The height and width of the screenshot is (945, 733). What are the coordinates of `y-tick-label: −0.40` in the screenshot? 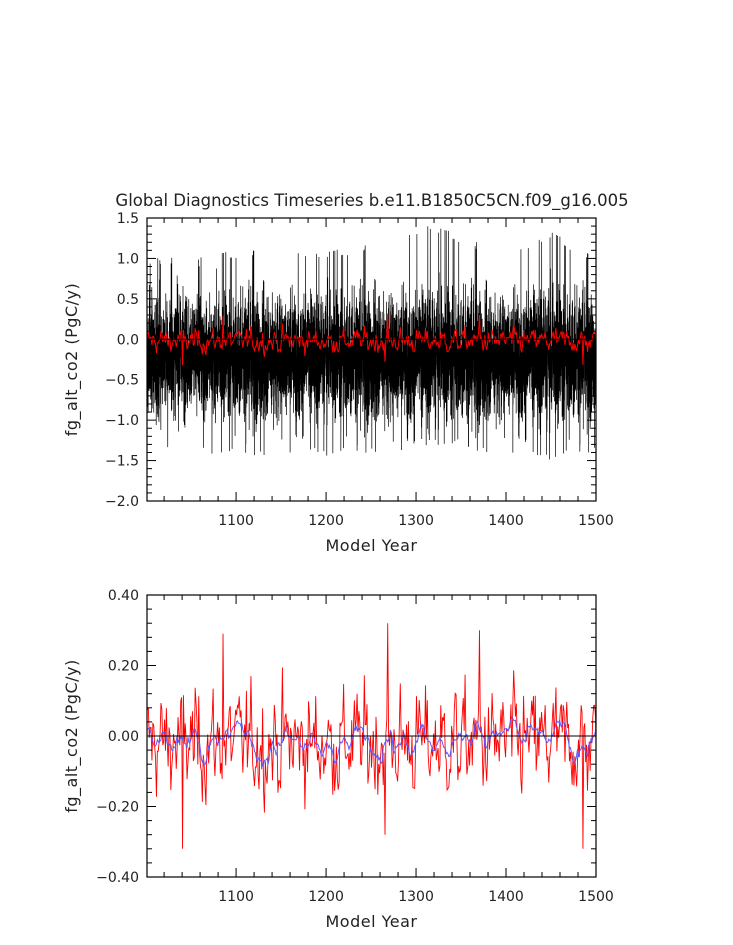 It's located at (117, 878).